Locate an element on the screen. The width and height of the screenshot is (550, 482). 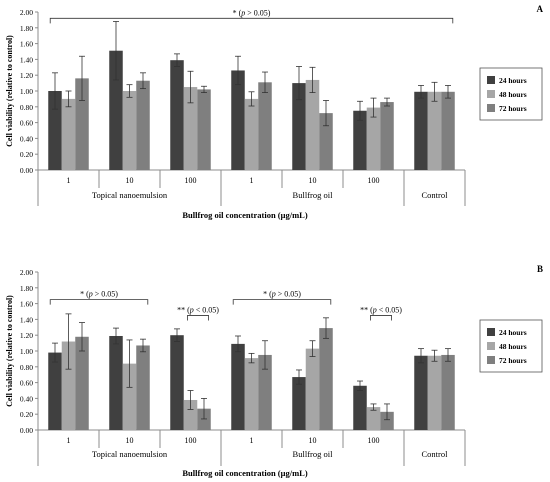
panel-label: B is located at coordinates (540, 269).